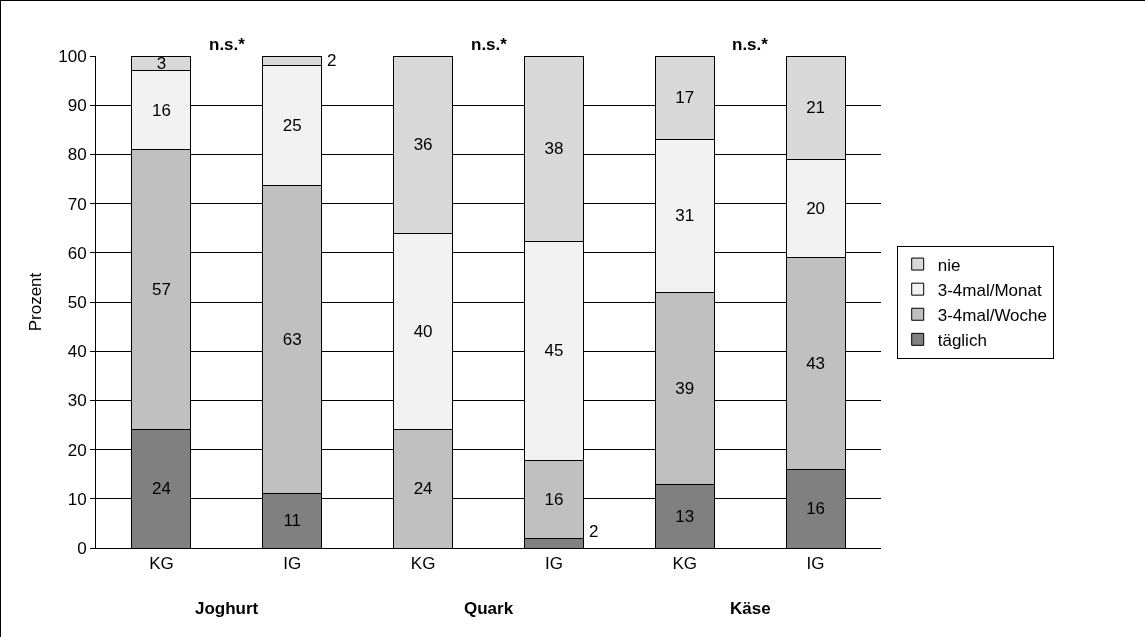 Image resolution: width=1145 pixels, height=637 pixels. What do you see at coordinates (554, 149) in the screenshot?
I see `data-label: 38` at bounding box center [554, 149].